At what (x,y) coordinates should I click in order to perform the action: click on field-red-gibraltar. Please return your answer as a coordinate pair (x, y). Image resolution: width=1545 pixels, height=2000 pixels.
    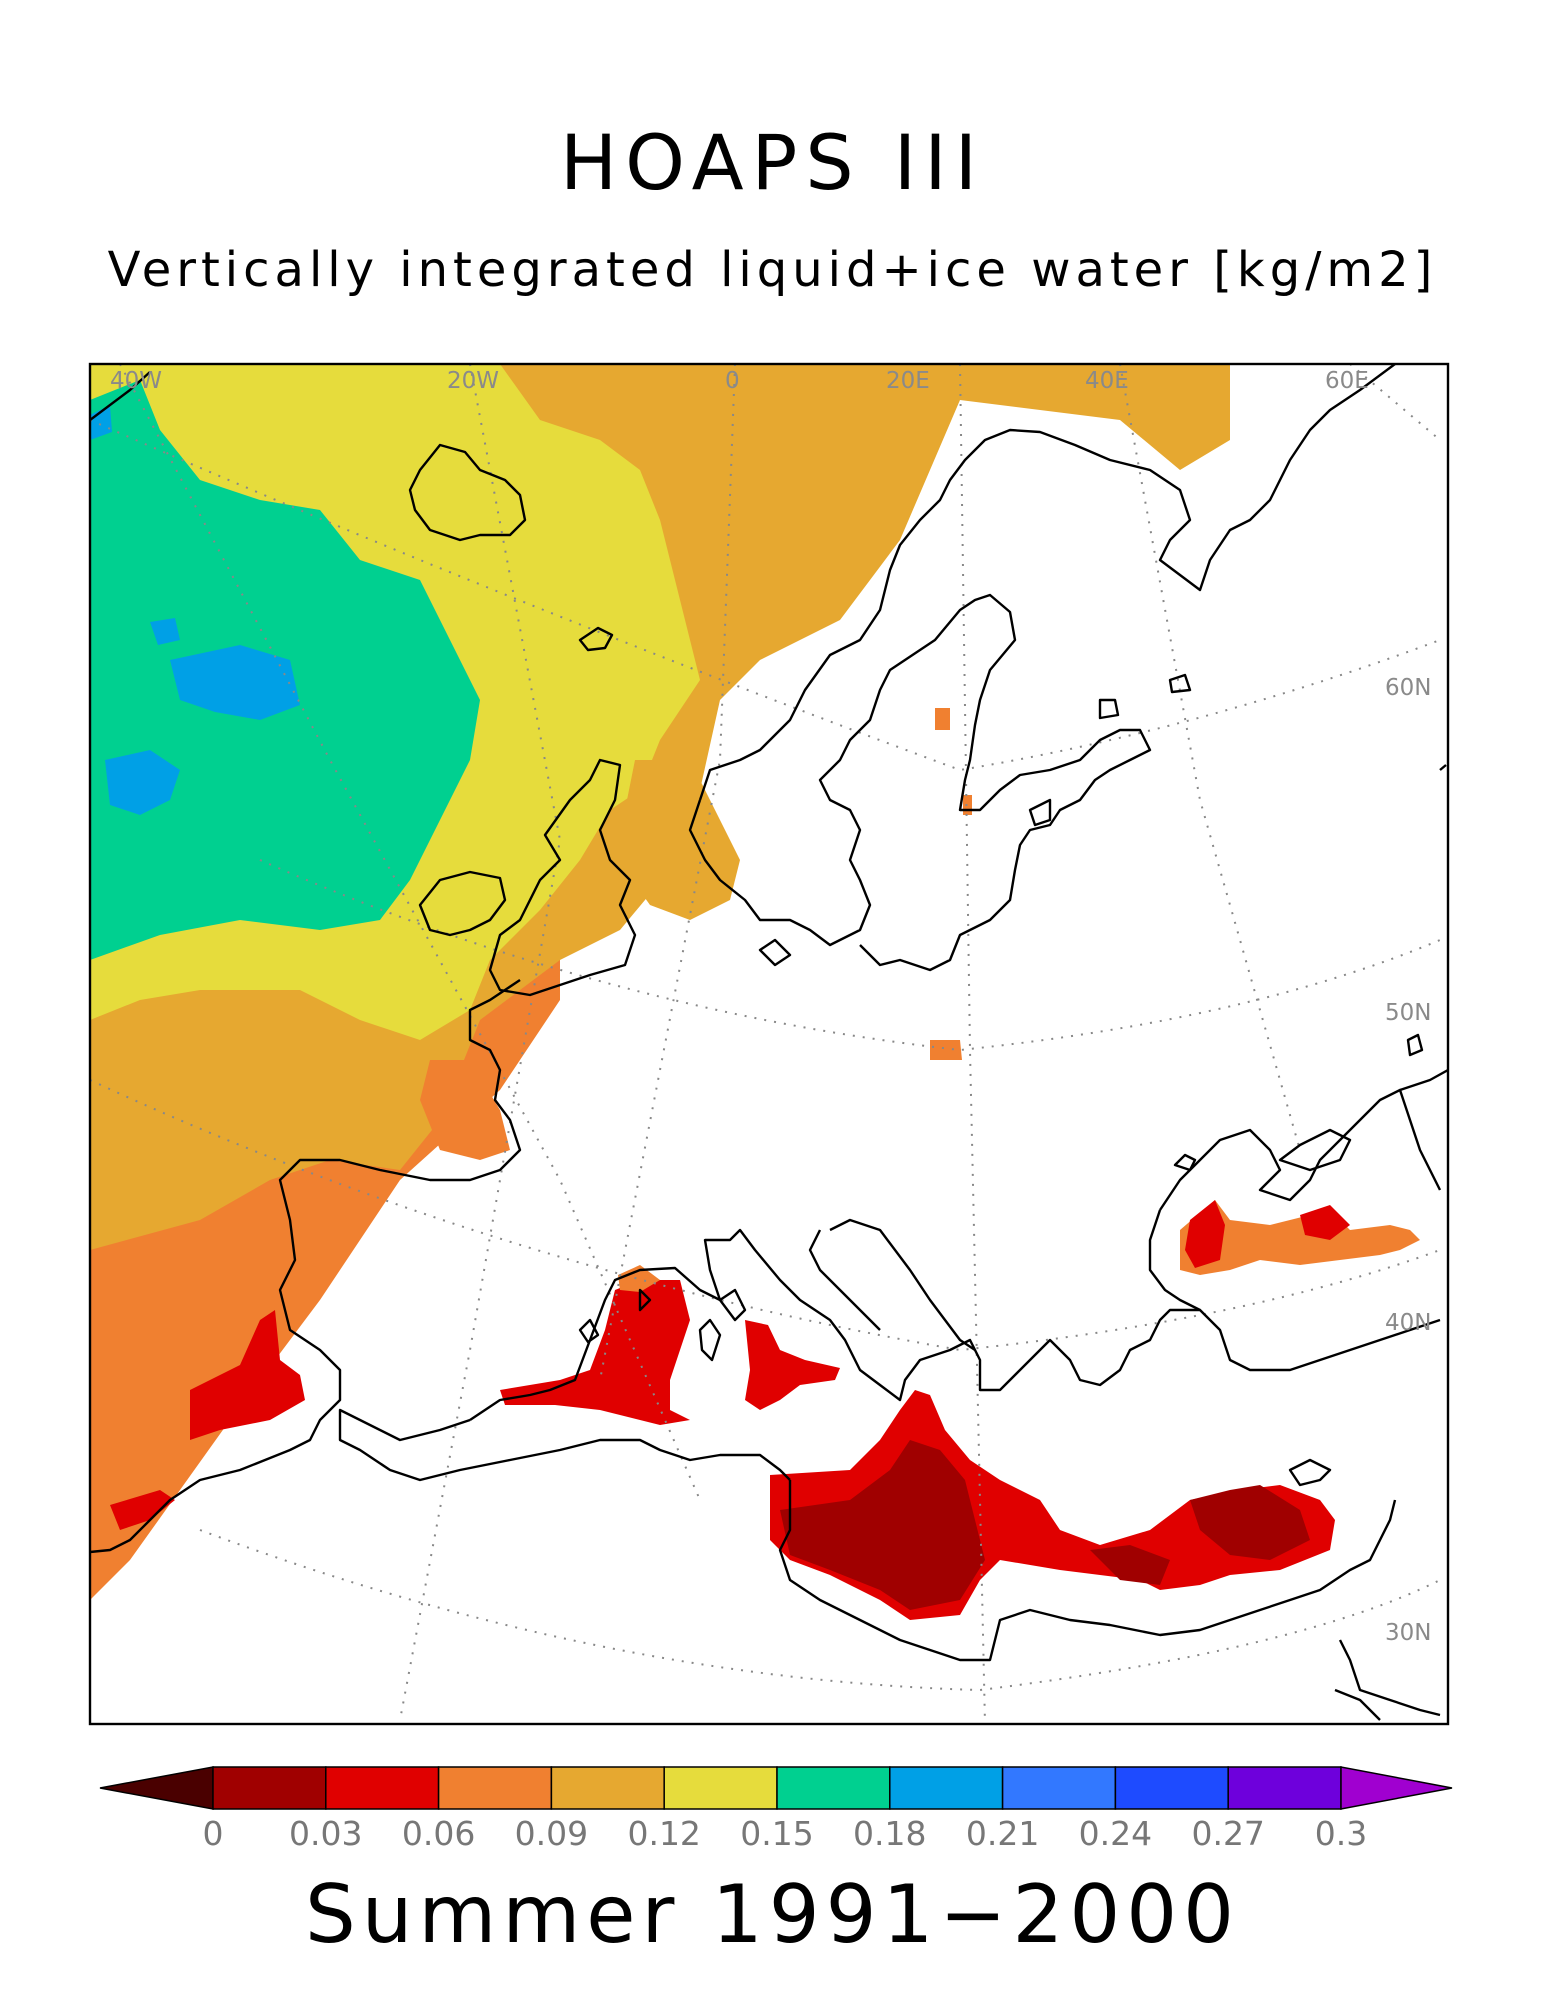
    Looking at the image, I should click on (142, 1510).